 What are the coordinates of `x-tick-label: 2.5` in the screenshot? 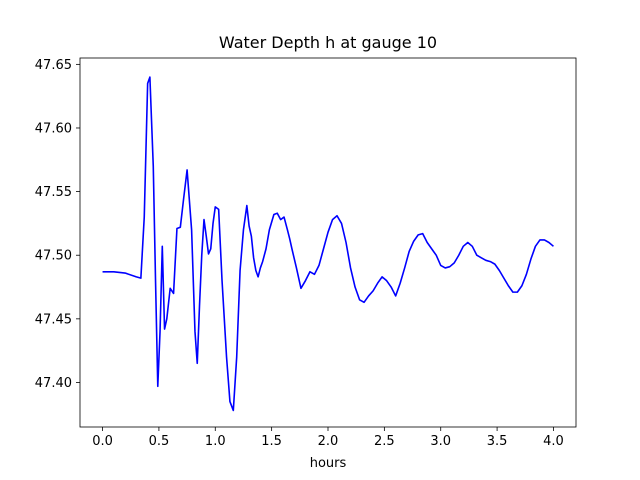 It's located at (384, 441).